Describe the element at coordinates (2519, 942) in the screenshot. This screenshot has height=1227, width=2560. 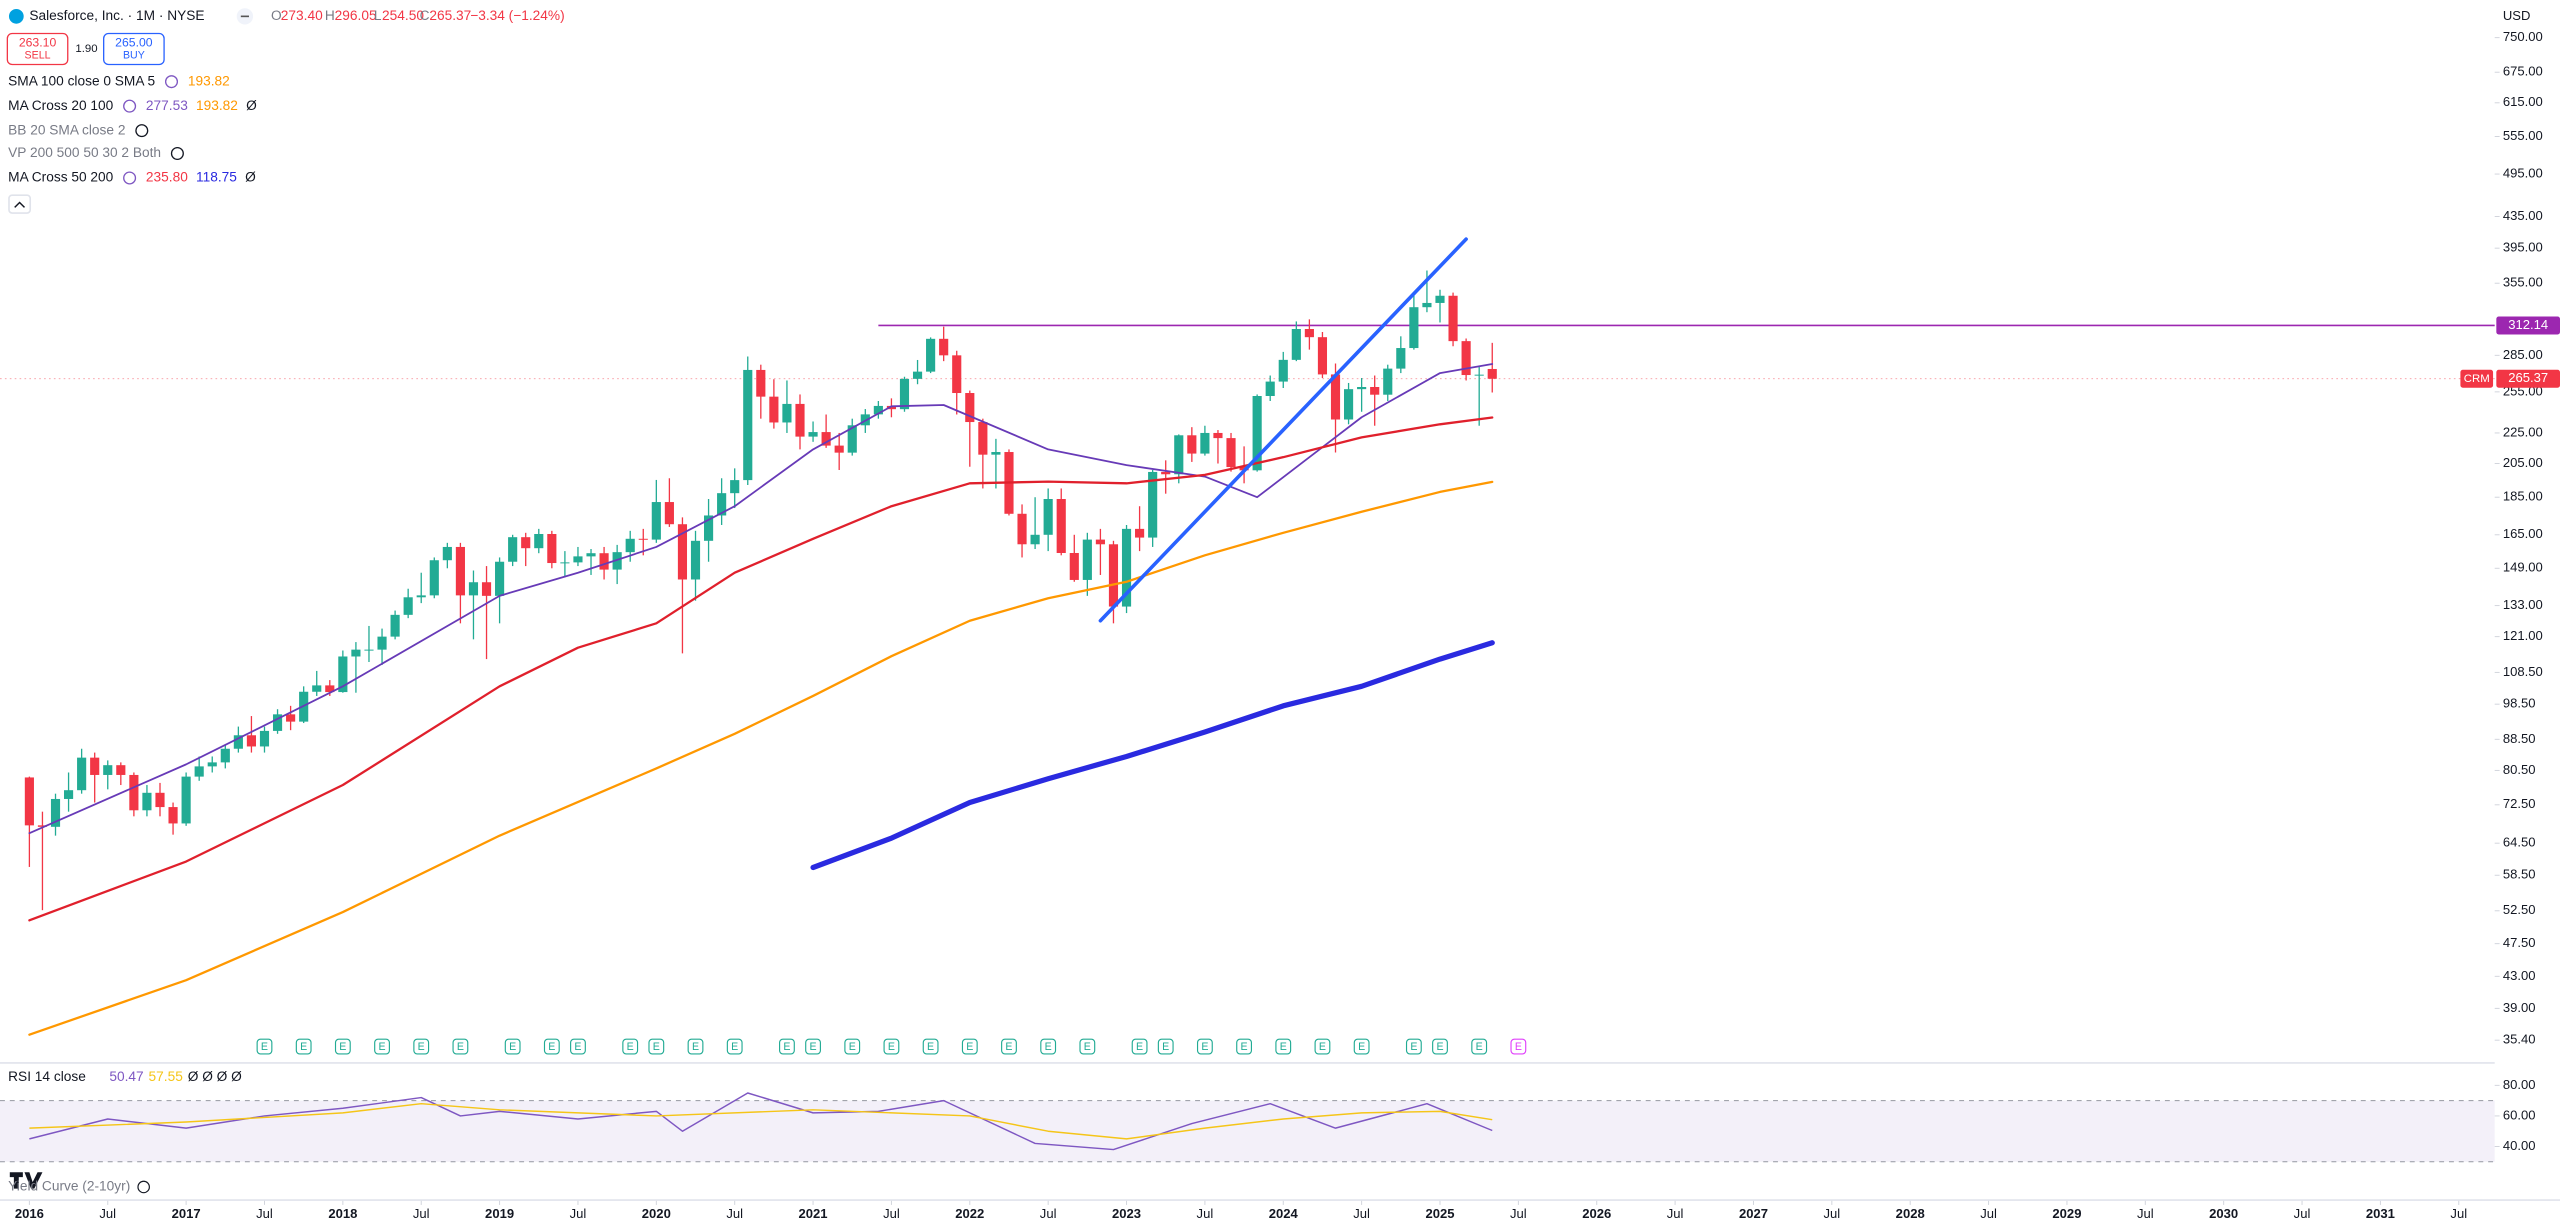
I see `price-tick-label: 47.50` at that location.